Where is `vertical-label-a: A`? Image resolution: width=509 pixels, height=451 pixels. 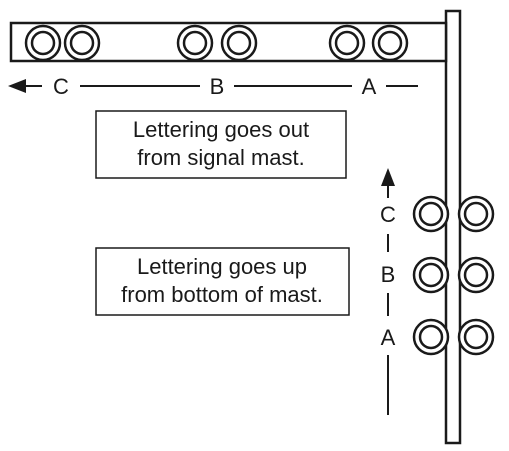
vertical-label-a: A is located at coordinates (388, 337).